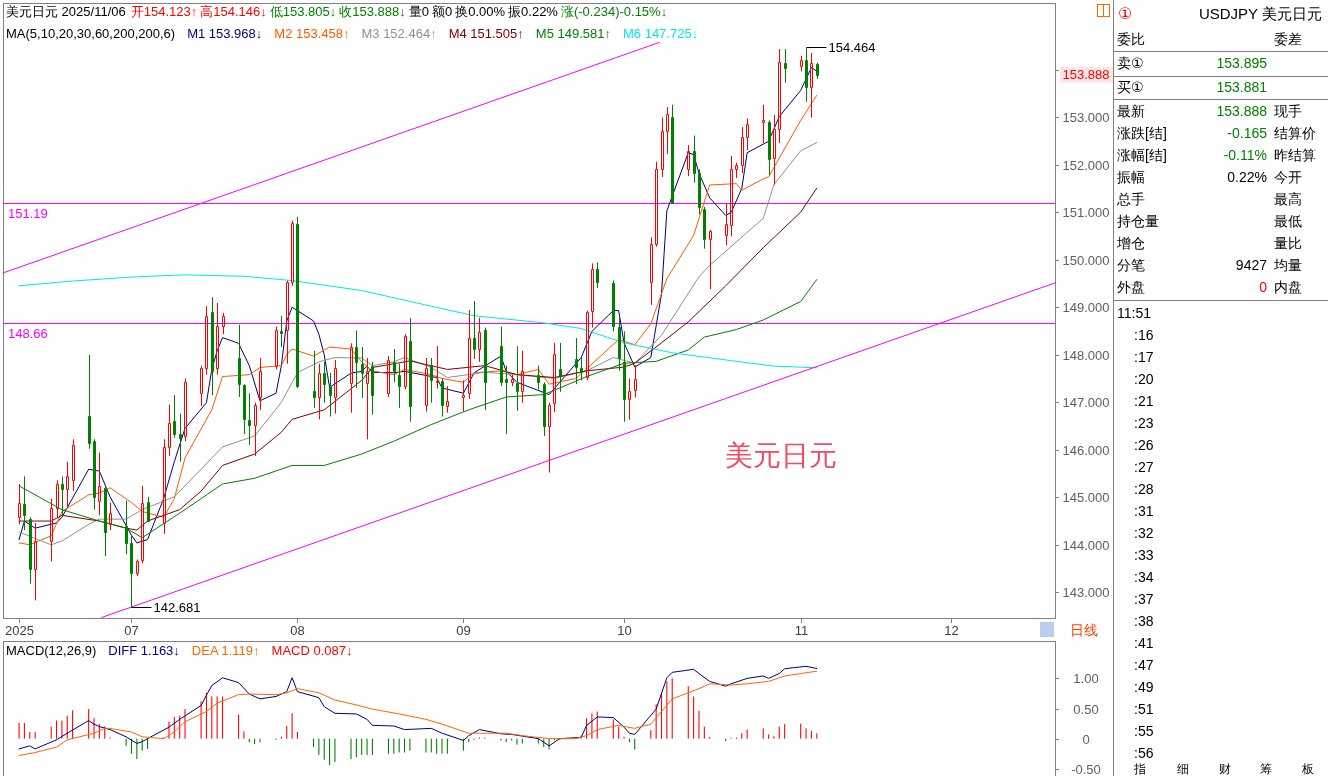 The width and height of the screenshot is (1328, 776). What do you see at coordinates (1086, 260) in the screenshot?
I see `y-tick-label: 150.000` at bounding box center [1086, 260].